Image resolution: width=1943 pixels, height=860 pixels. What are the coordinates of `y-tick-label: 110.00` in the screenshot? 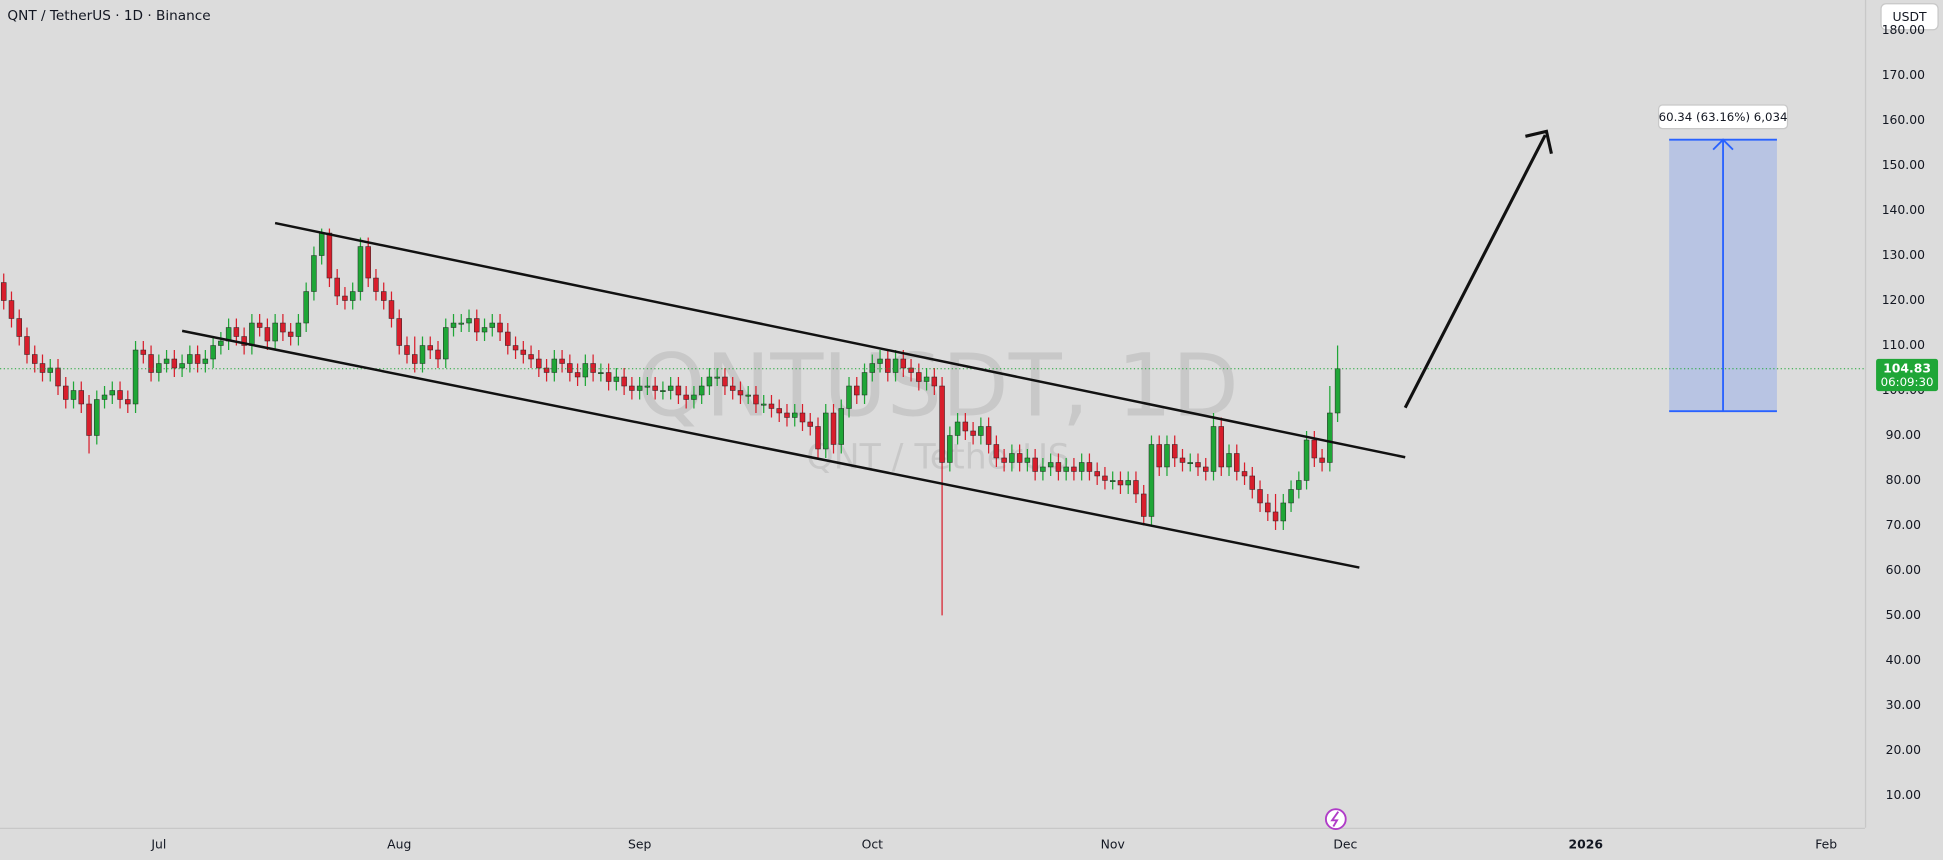 It's located at (1903, 344).